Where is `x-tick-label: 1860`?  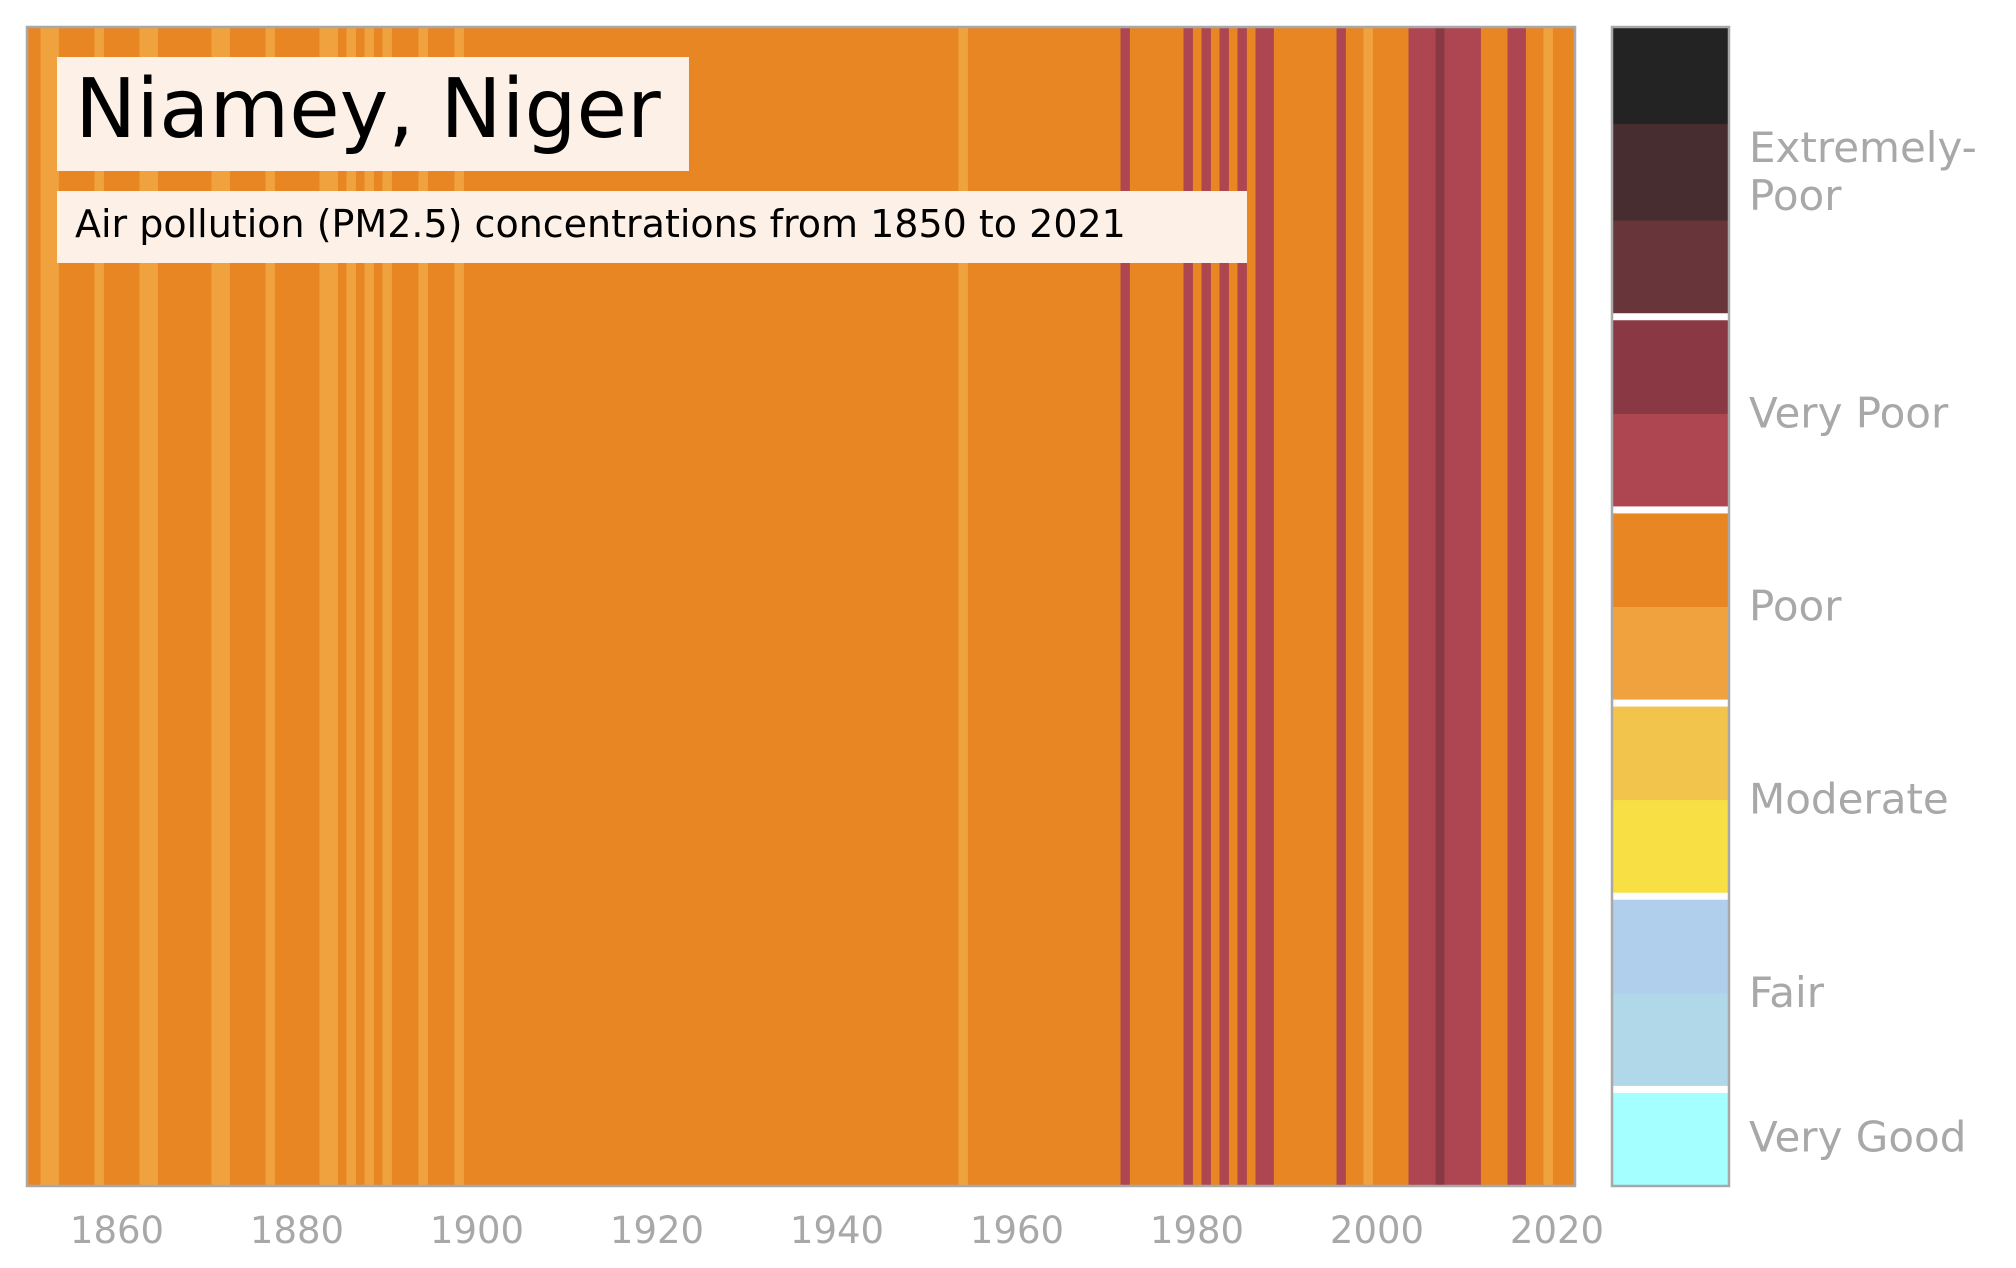 x-tick-label: 1860 is located at coordinates (117, 1230).